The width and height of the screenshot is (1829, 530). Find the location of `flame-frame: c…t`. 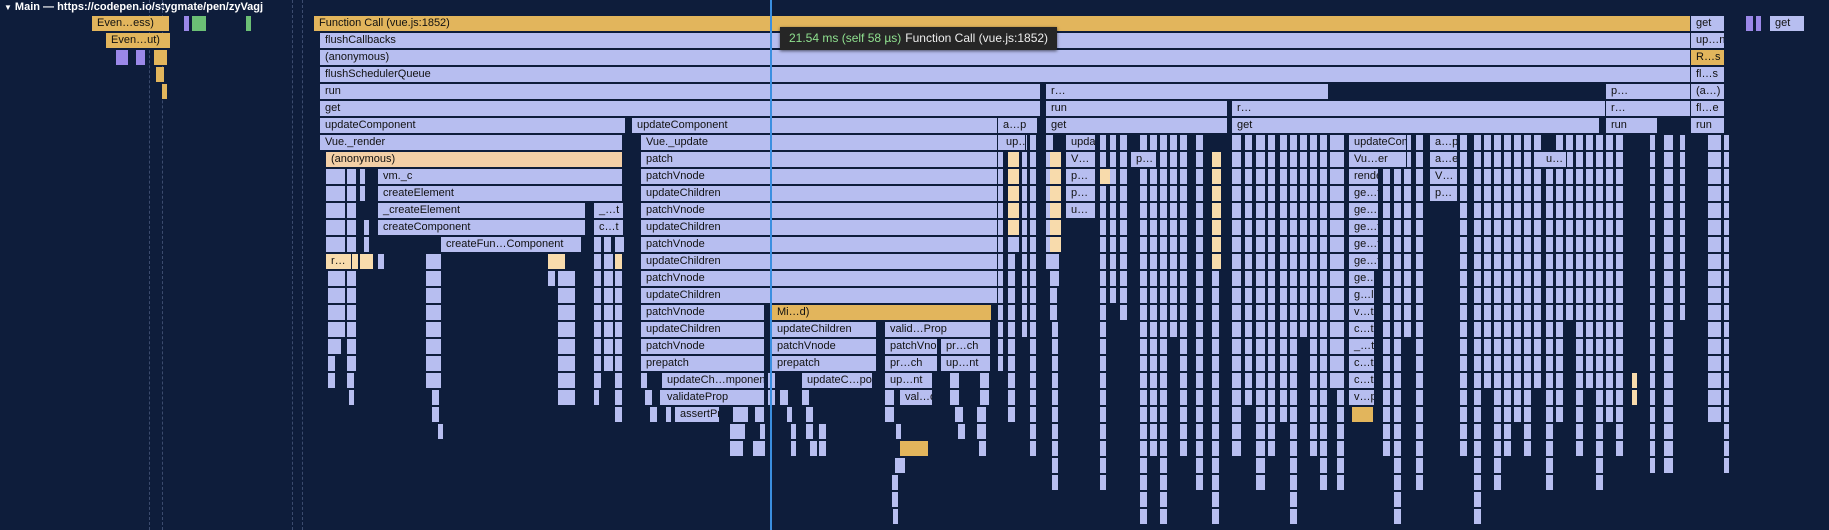

flame-frame: c…t is located at coordinates (1362, 364).